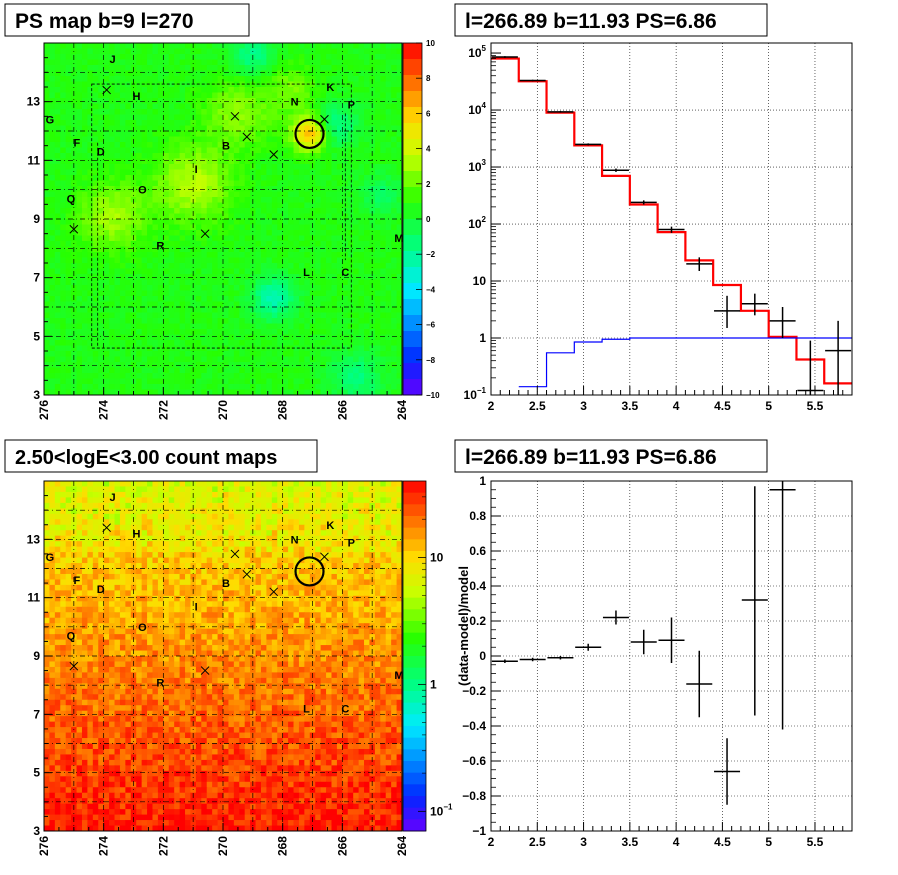 This screenshot has width=898, height=875. What do you see at coordinates (611, 20) in the screenshot?
I see `title-box-spectrum: l=266.89 b=11.93 PS=6.86` at bounding box center [611, 20].